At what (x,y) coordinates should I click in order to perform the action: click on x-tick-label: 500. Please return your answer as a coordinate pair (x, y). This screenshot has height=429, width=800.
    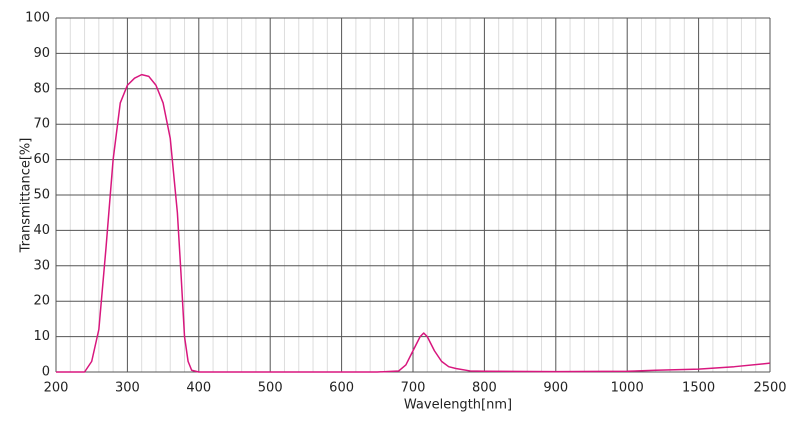
    Looking at the image, I should click on (270, 388).